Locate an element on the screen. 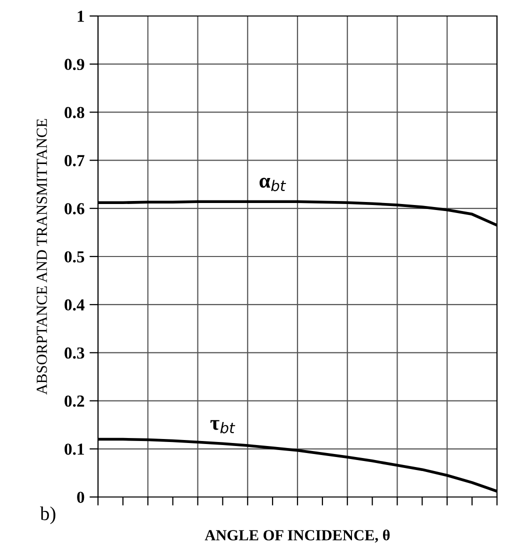 The image size is (526, 544). x-axis-title: ANGLE OF INCIDENCE, θ is located at coordinates (297, 536).